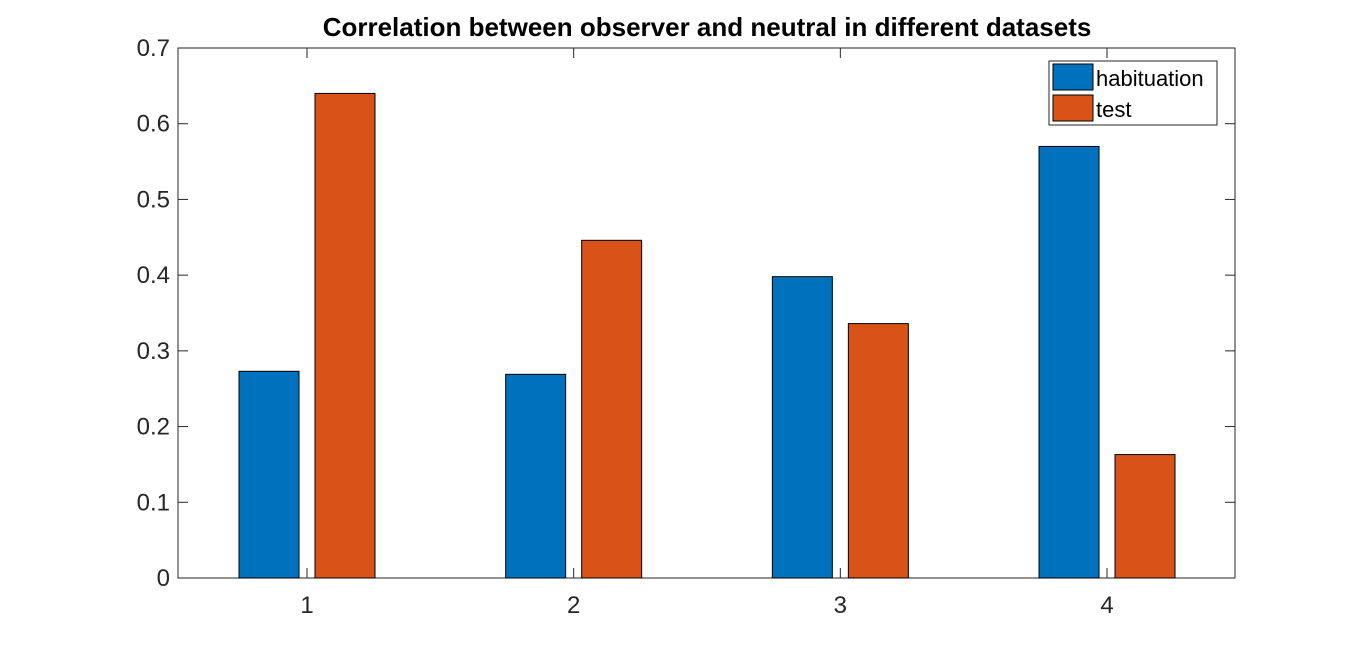 The width and height of the screenshot is (1366, 651). Describe the element at coordinates (306, 605) in the screenshot. I see `x-tick-label: 1` at that location.